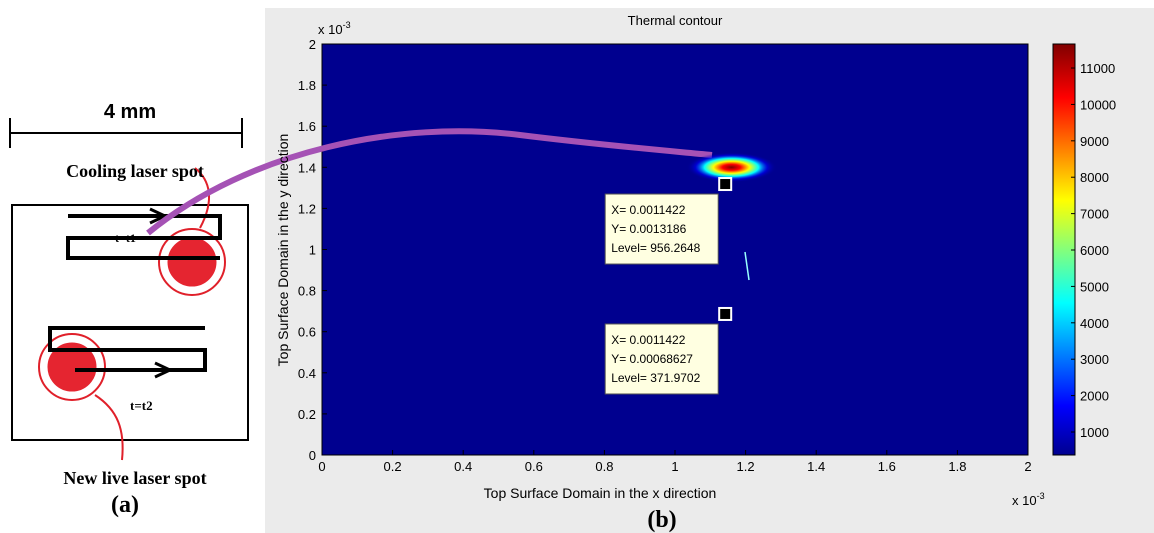 The height and width of the screenshot is (533, 1154). What do you see at coordinates (661, 520) in the screenshot?
I see `panel-label: (b)` at bounding box center [661, 520].